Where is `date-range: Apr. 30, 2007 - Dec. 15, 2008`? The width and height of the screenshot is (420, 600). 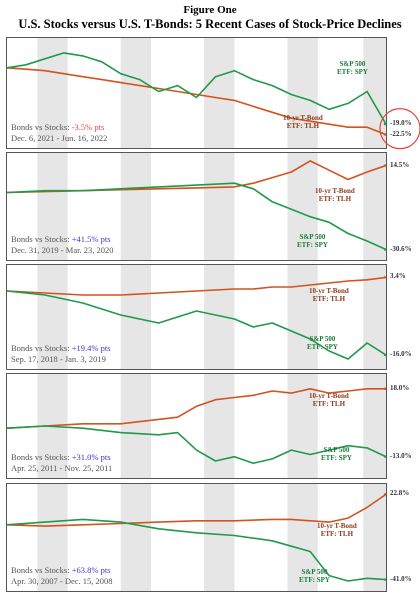
date-range: Apr. 30, 2007 - Dec. 15, 2008 is located at coordinates (62, 581).